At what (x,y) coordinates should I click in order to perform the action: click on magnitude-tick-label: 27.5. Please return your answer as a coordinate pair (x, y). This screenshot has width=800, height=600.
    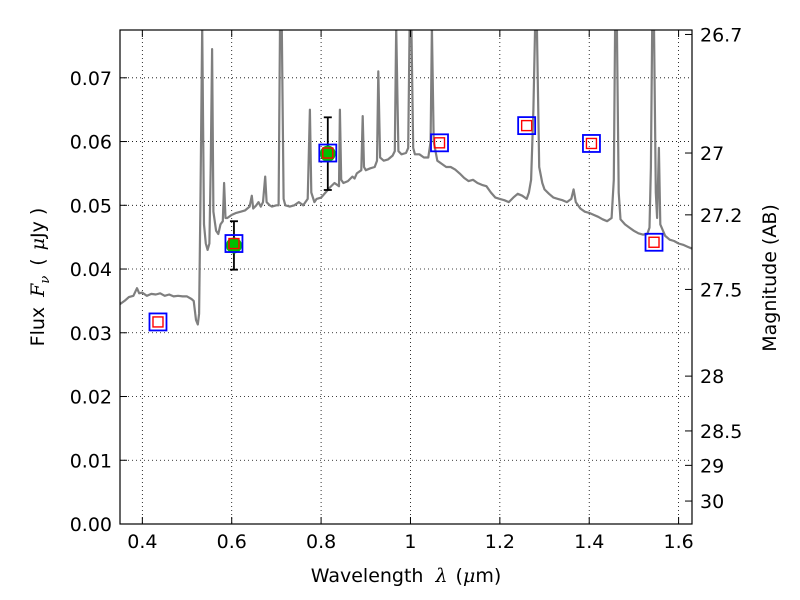
    Looking at the image, I should click on (721, 290).